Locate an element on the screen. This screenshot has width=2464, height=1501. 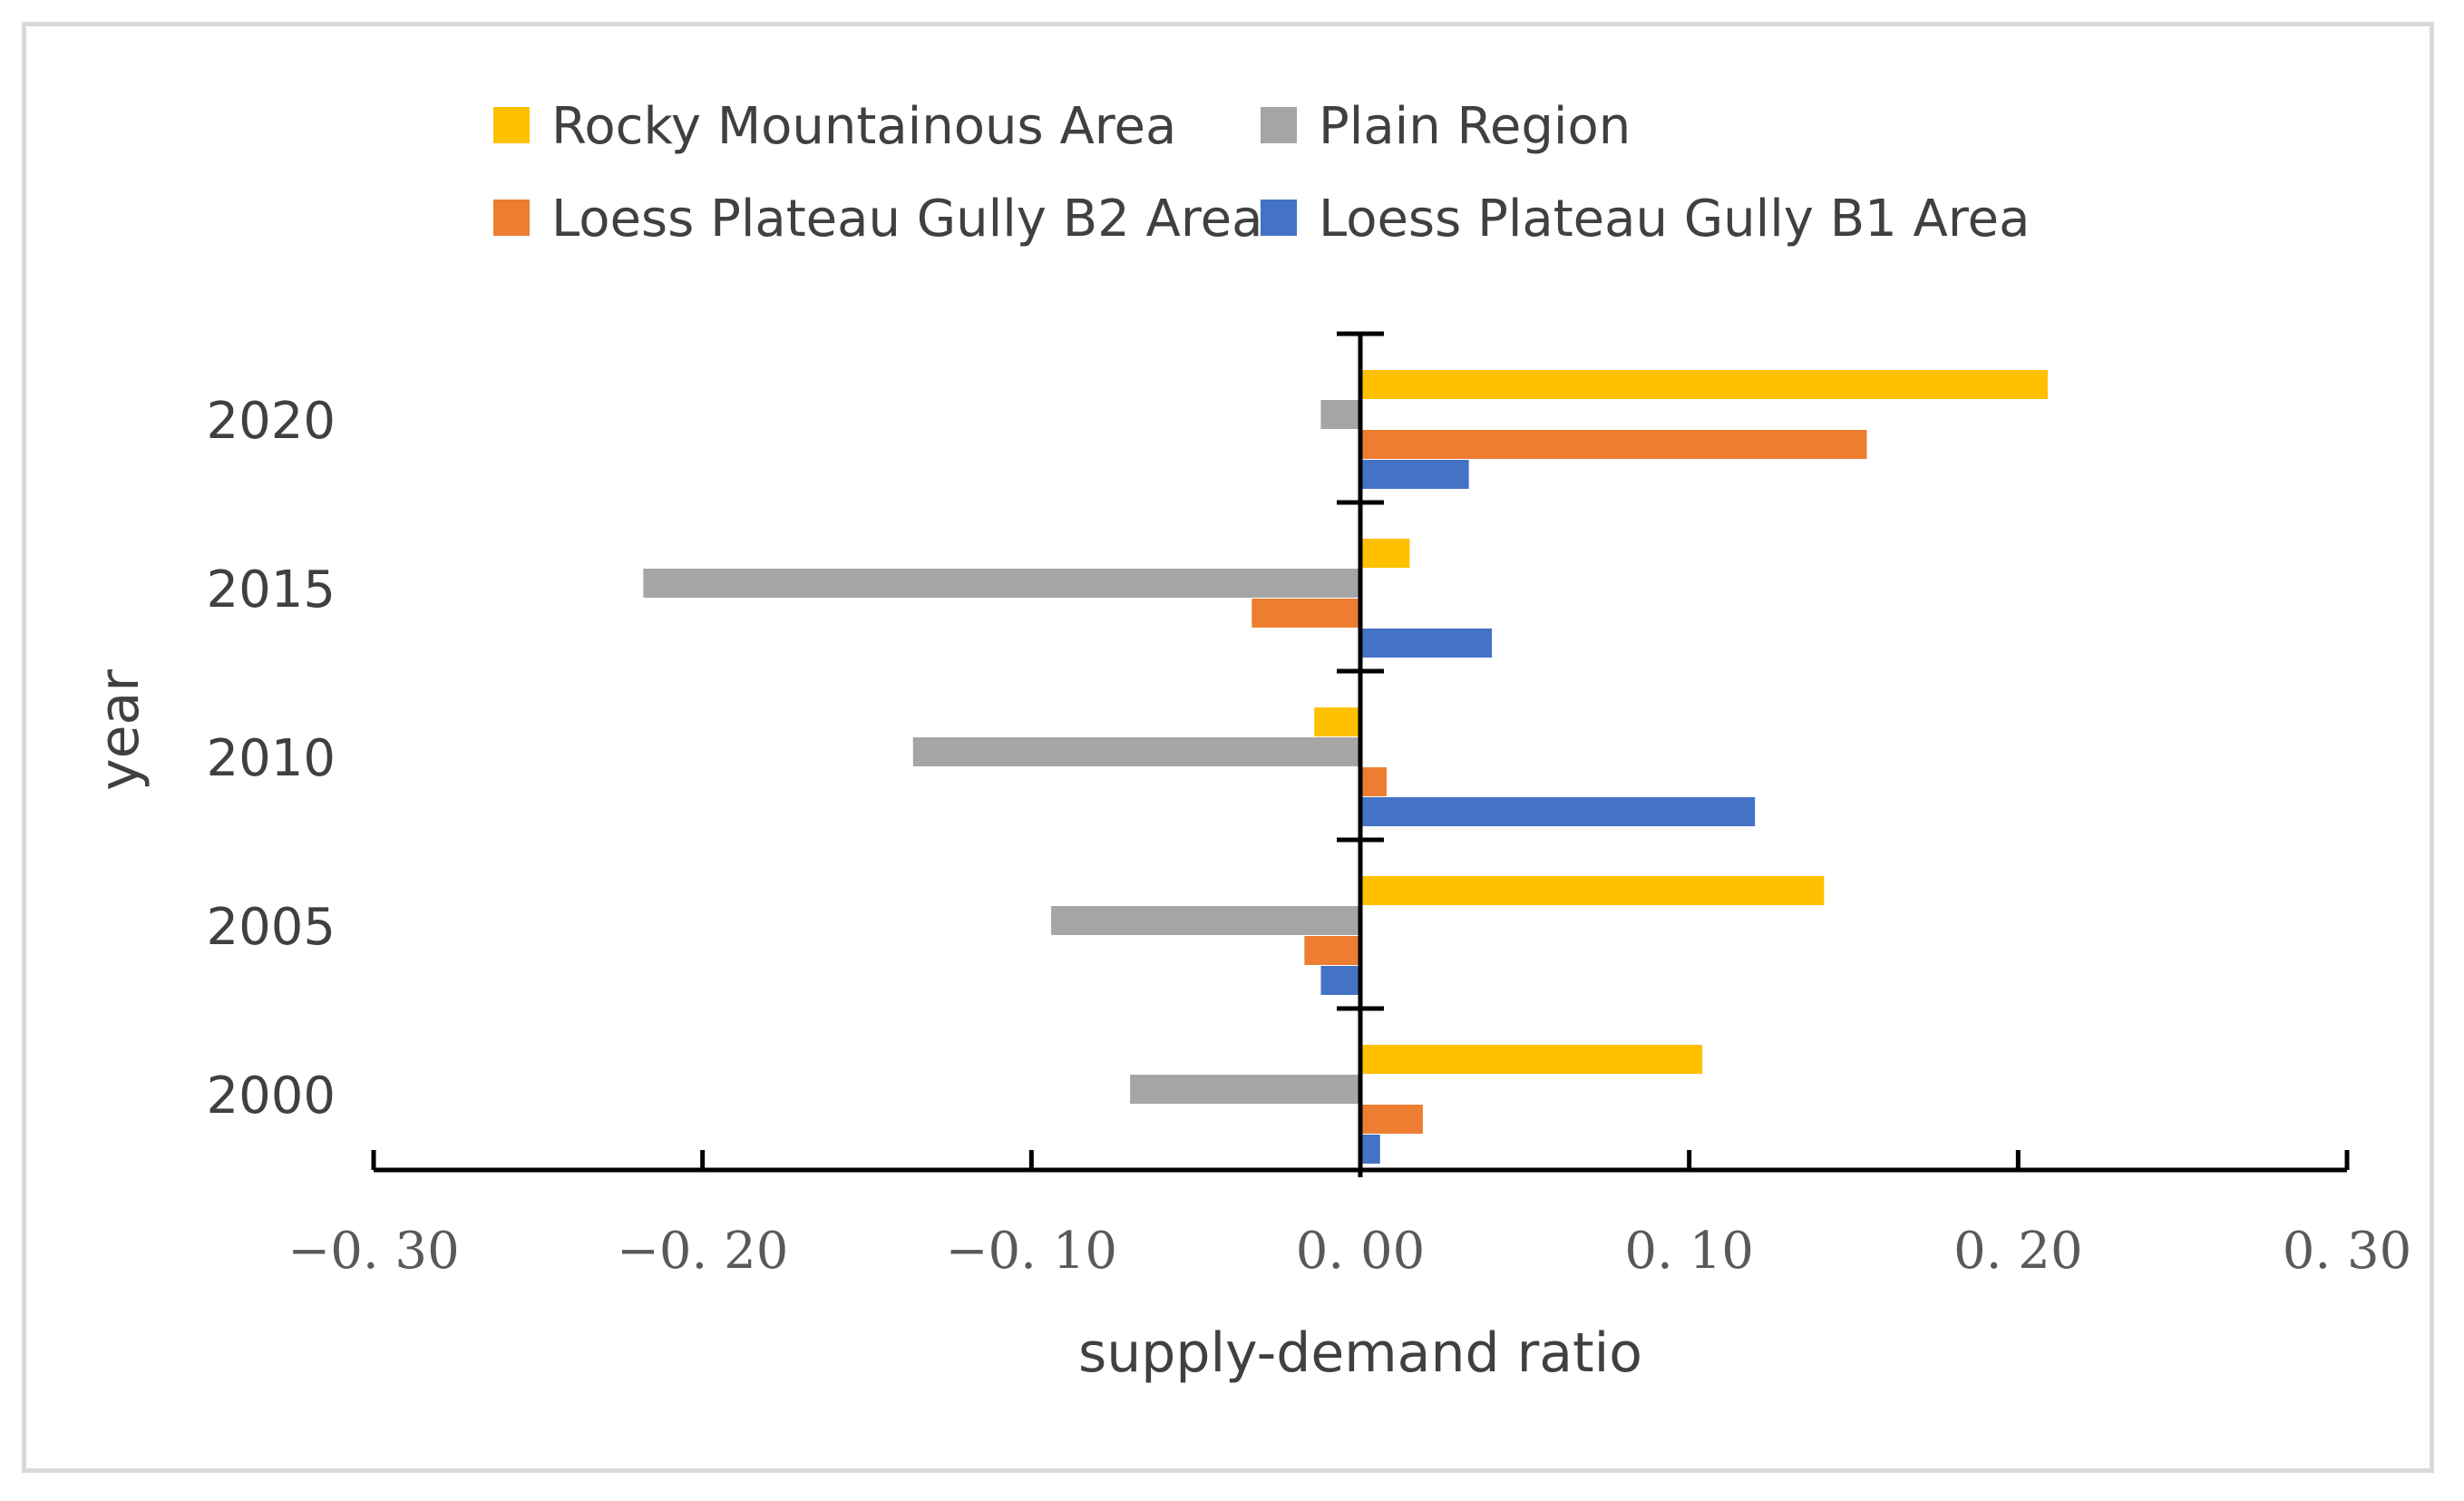
legend-swatch-plain-region is located at coordinates (1279, 125).